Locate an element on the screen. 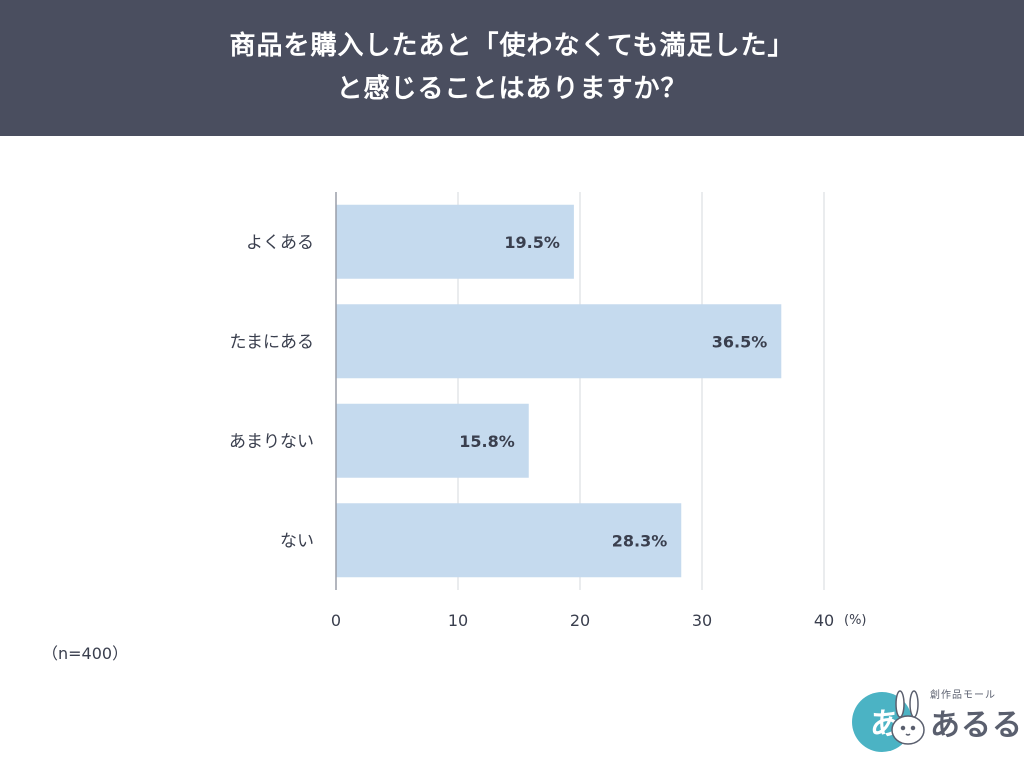 Image resolution: width=1024 pixels, height=768 pixels. x-tick-label-20: 20 is located at coordinates (580, 620).